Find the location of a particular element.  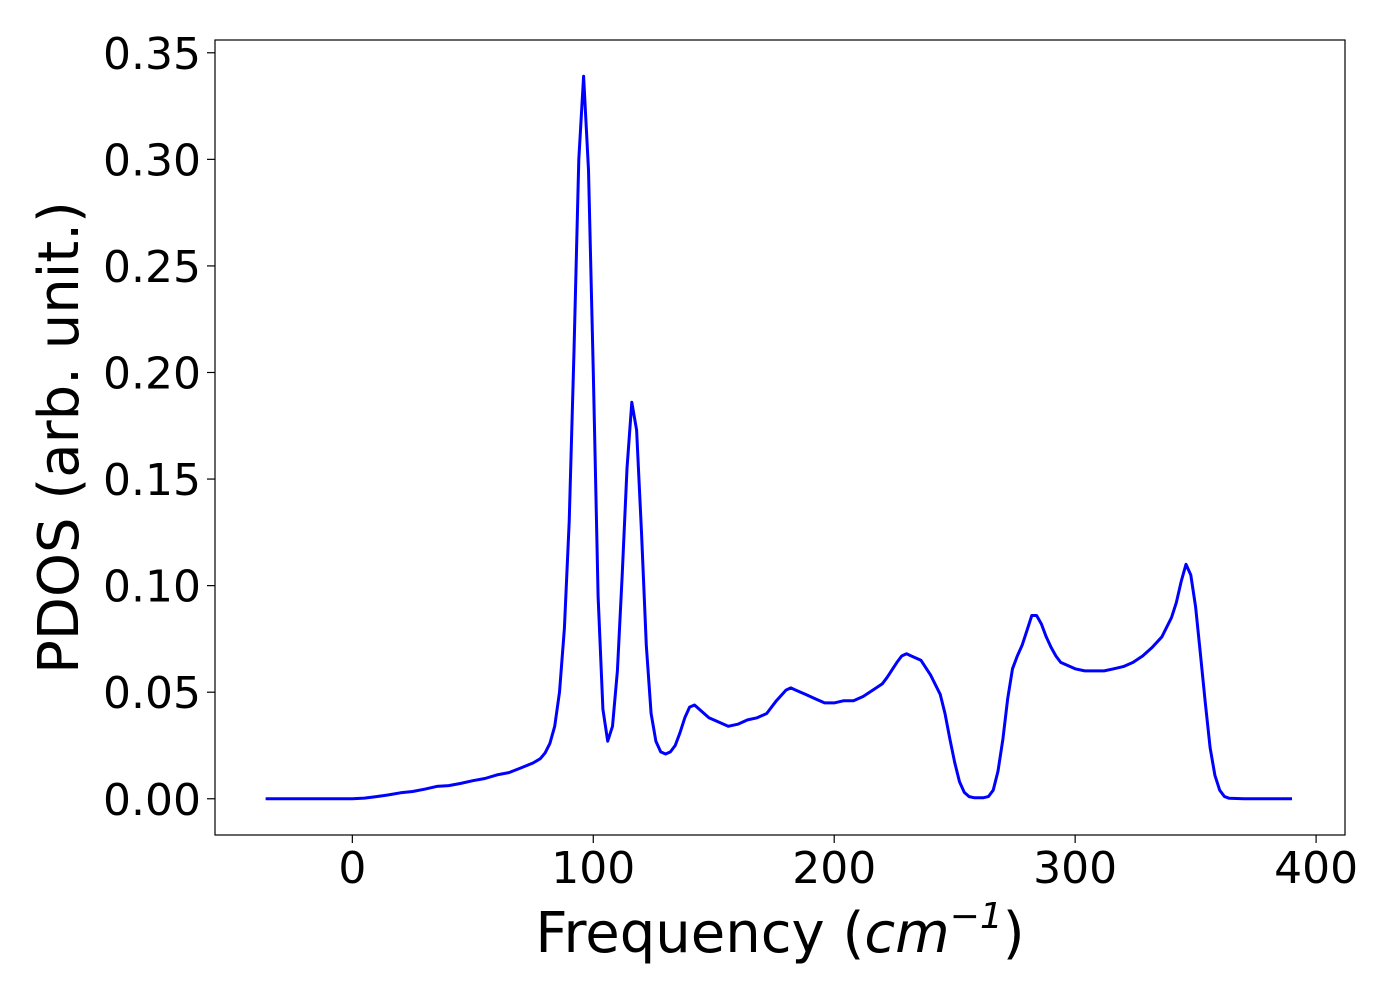

x-tick-label: 200 is located at coordinates (834, 868).